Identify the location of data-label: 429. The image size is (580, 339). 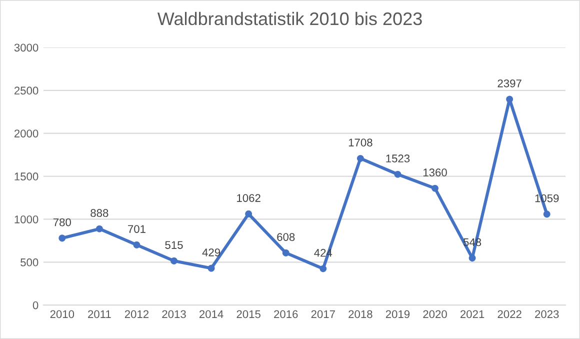
(211, 252).